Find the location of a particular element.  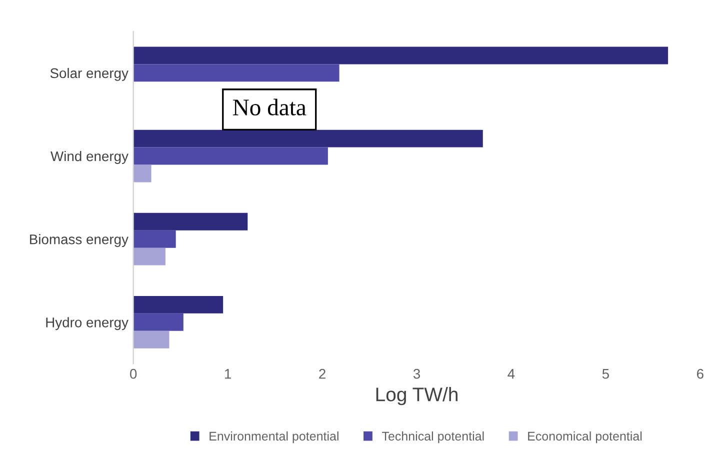

x-tick-label: 3 is located at coordinates (416, 373).